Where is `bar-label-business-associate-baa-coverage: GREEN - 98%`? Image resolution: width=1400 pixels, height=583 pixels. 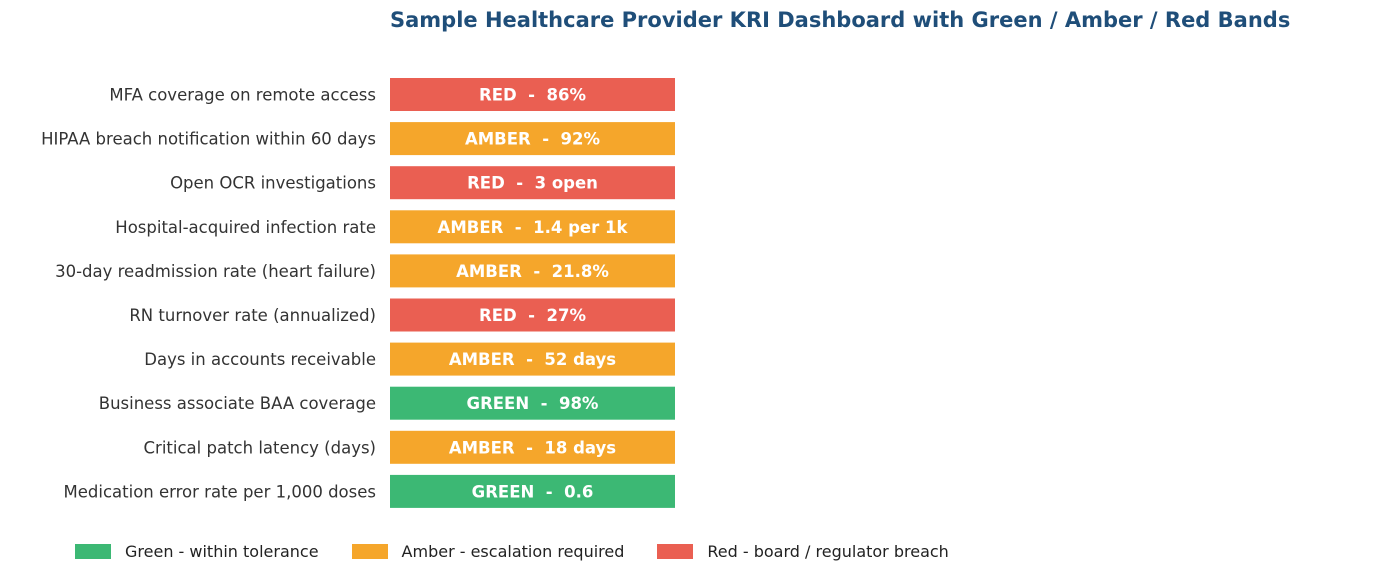
bar-label-business-associate-baa-coverage: GREEN - 98% is located at coordinates (533, 403).